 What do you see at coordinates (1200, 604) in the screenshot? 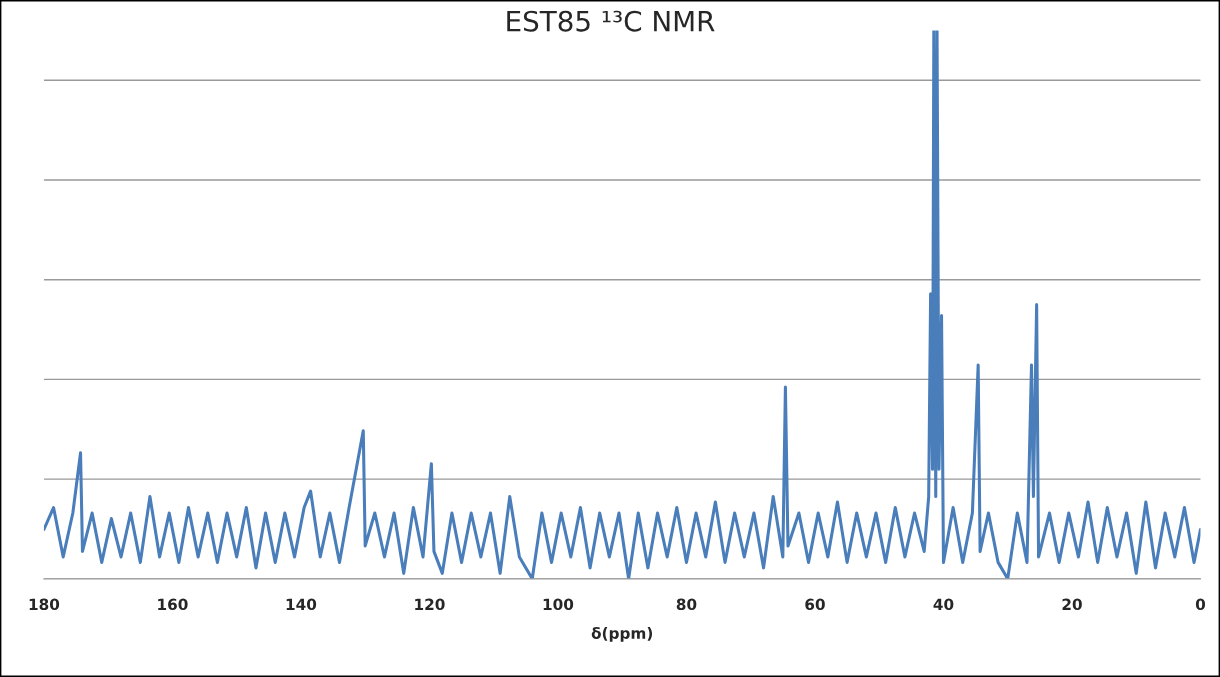
I see `x-tick-label: 0` at bounding box center [1200, 604].